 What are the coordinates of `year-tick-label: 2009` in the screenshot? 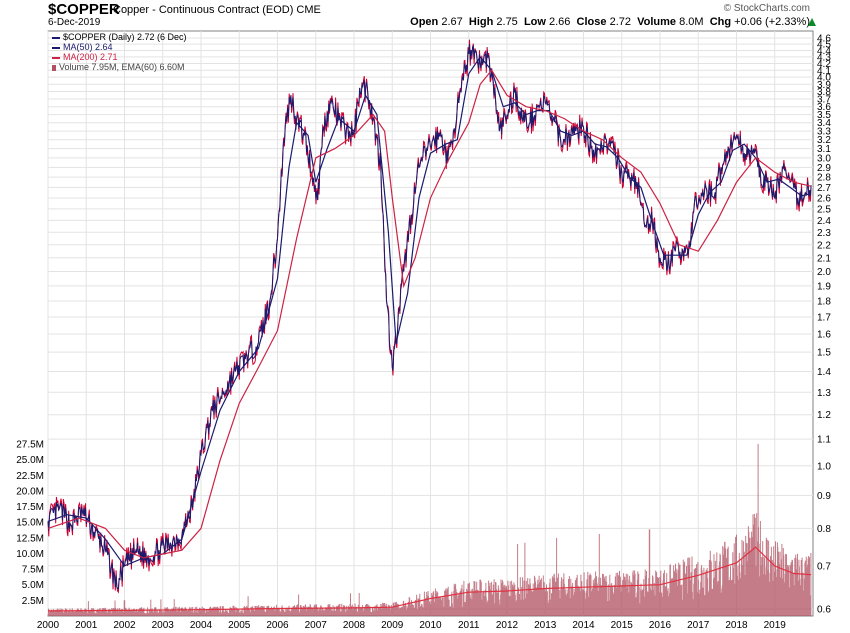 It's located at (392, 625).